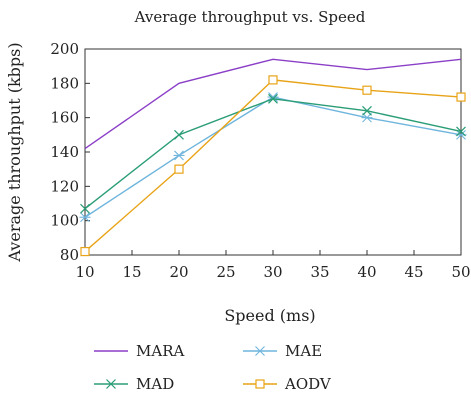  I want to click on y-tick-label: 120, so click(64, 186).